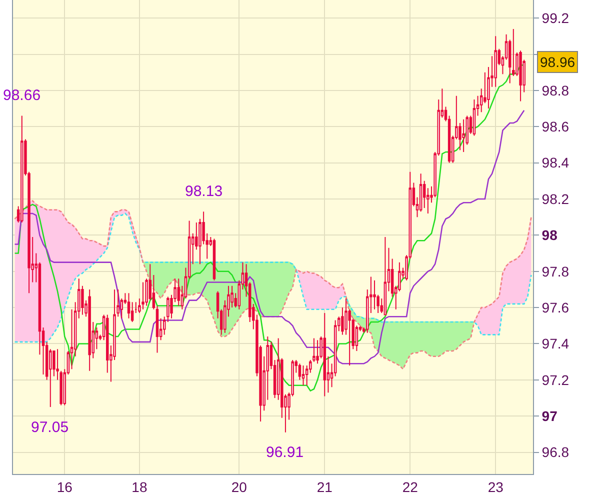 The width and height of the screenshot is (600, 497). What do you see at coordinates (22, 95) in the screenshot?
I see `annotation: 98.66` at bounding box center [22, 95].